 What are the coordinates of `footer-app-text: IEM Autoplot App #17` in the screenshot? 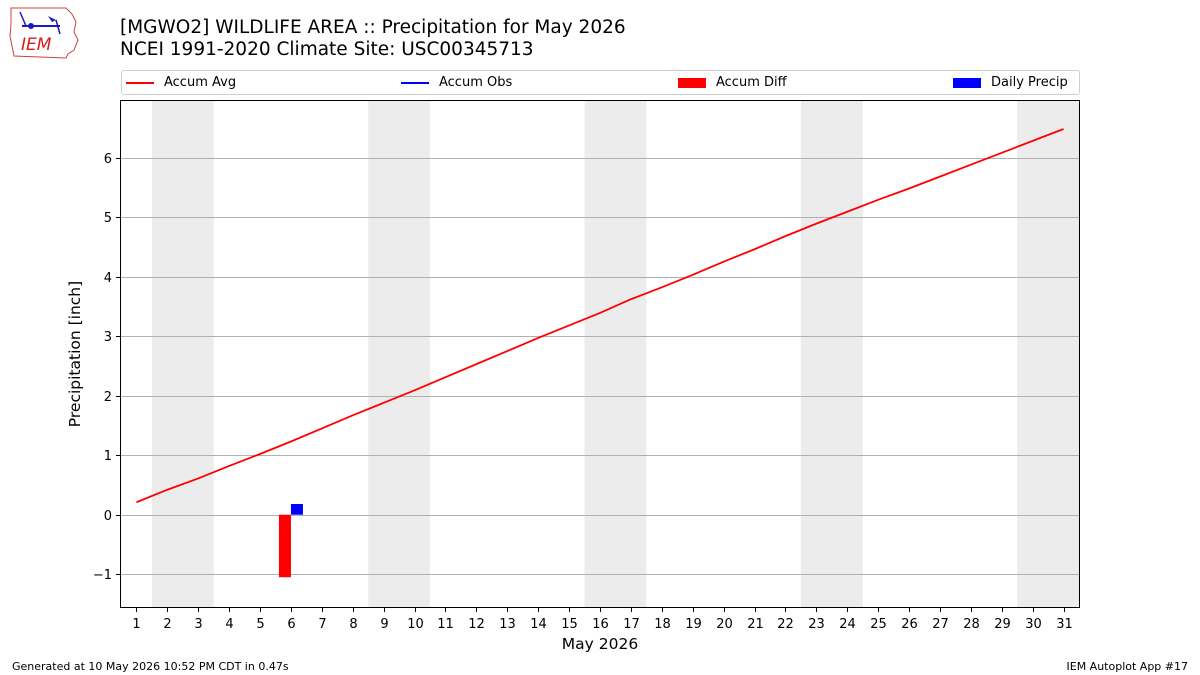 It's located at (1127, 666).